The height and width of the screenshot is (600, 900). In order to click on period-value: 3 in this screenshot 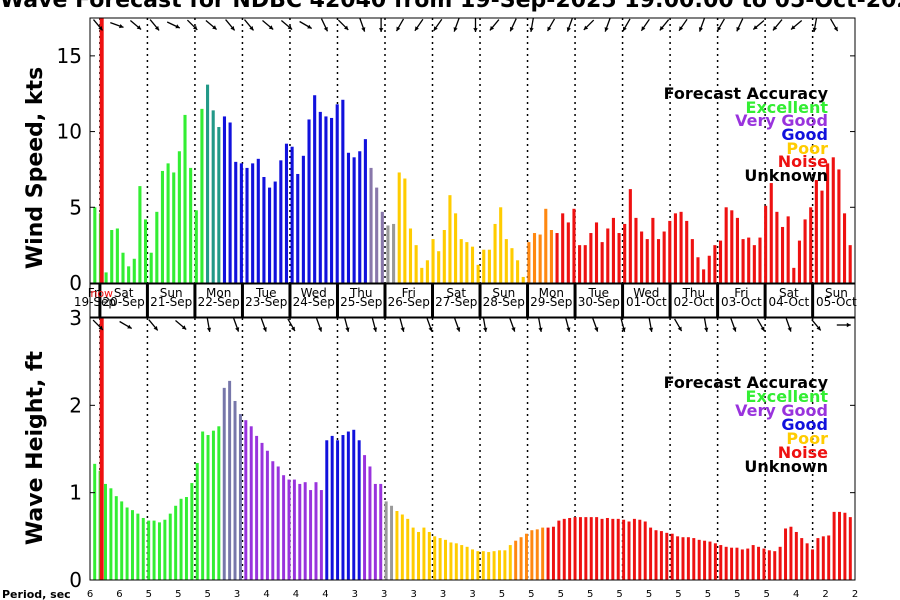, I will do `click(472, 594)`.